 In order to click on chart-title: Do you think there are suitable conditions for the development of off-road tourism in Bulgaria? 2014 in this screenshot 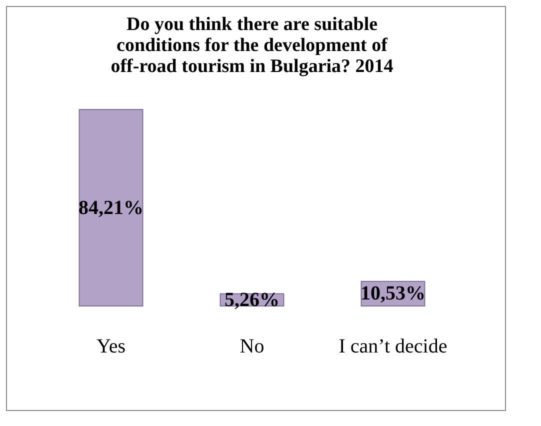, I will do `click(252, 45)`.